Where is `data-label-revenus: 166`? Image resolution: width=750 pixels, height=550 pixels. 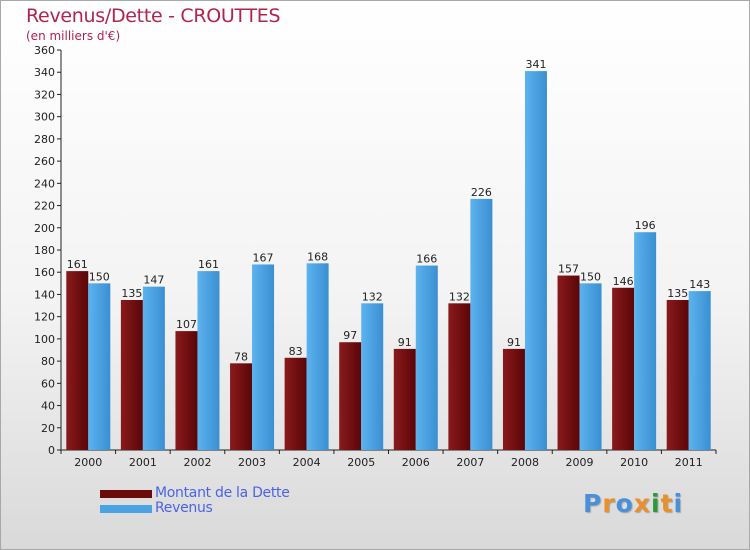 data-label-revenus: 166 is located at coordinates (426, 259).